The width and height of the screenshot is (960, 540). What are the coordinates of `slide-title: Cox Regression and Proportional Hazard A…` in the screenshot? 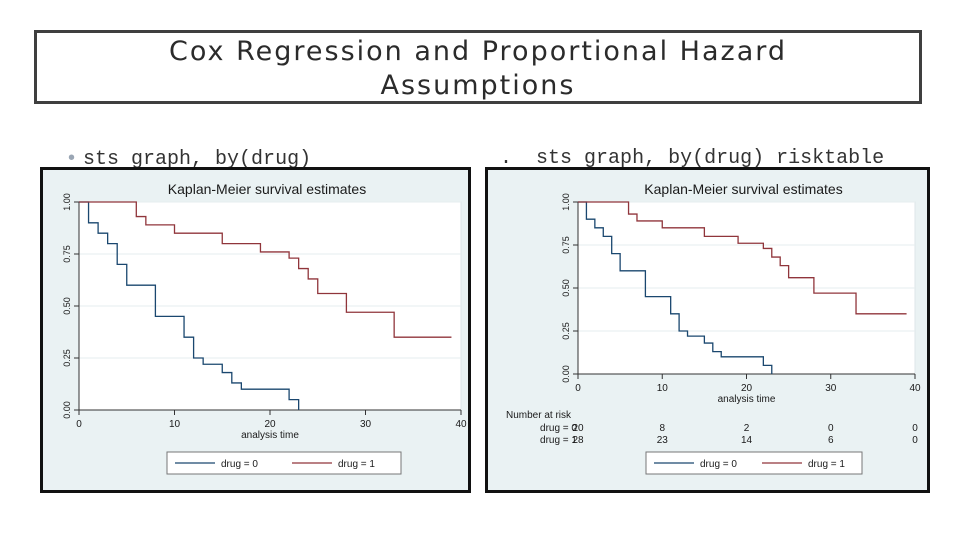 It's located at (478, 69).